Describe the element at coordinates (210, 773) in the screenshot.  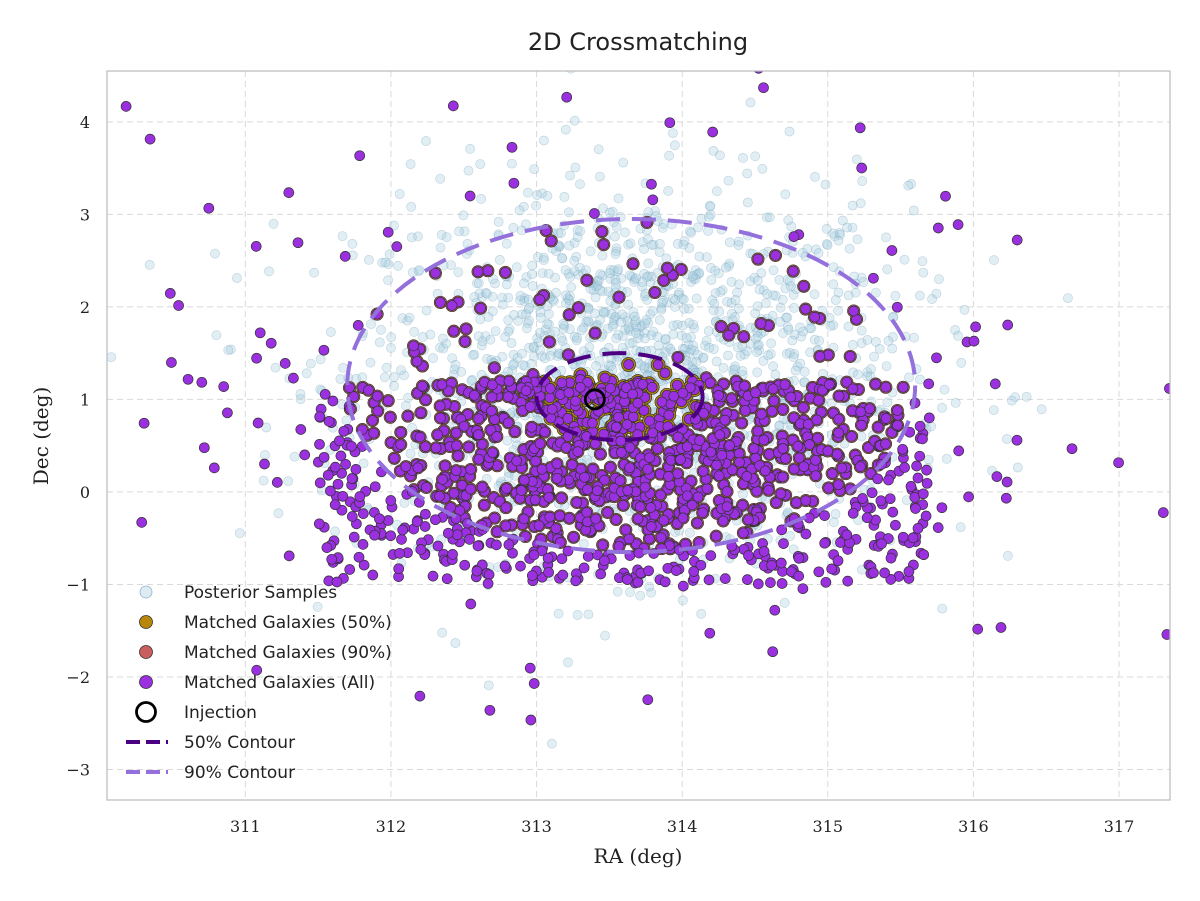
I see `legend-item: 90% Contour` at that location.